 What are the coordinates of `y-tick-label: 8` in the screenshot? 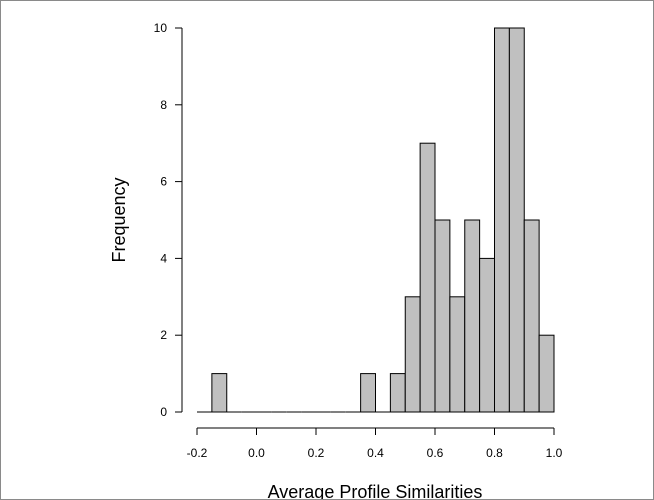 It's located at (163, 105).